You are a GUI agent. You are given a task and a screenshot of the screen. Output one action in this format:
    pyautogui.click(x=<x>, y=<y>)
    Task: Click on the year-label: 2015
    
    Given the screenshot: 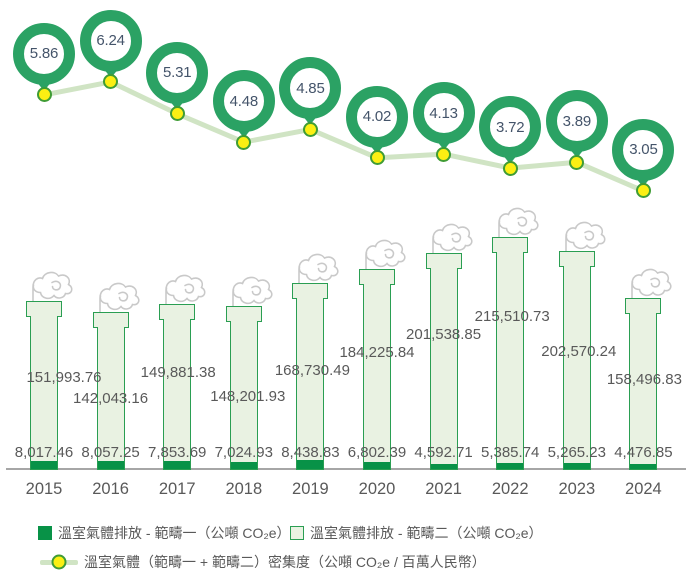 What is the action you would take?
    pyautogui.click(x=44, y=489)
    